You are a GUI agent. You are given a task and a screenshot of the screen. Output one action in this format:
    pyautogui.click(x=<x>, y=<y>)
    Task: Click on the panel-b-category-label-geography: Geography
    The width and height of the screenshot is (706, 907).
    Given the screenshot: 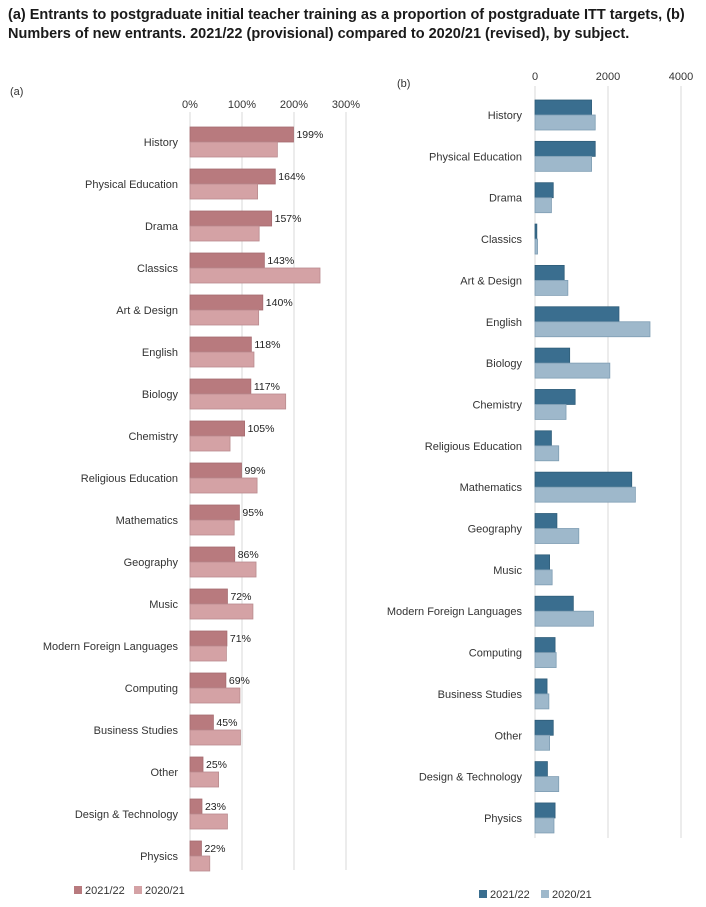 What is the action you would take?
    pyautogui.click(x=495, y=530)
    